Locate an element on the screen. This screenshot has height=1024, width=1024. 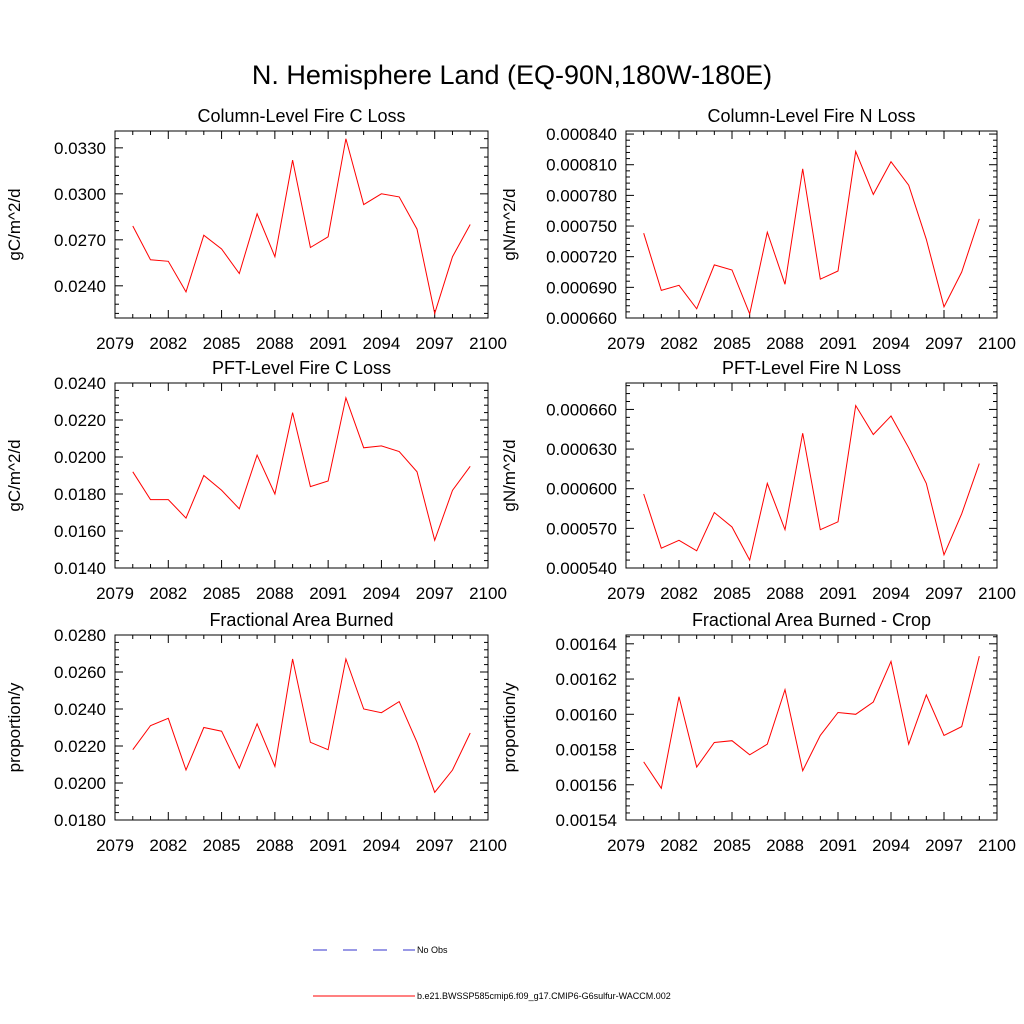
y-tick-label: 0.000690 is located at coordinates (581, 287).